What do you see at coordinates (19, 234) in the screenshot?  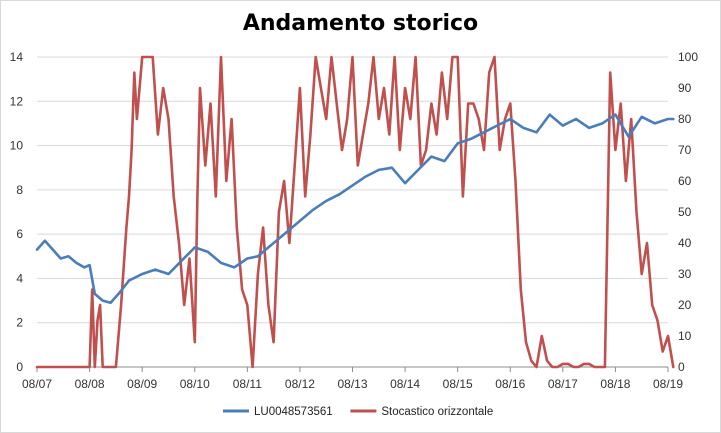 I see `y-tick-label: 6` at bounding box center [19, 234].